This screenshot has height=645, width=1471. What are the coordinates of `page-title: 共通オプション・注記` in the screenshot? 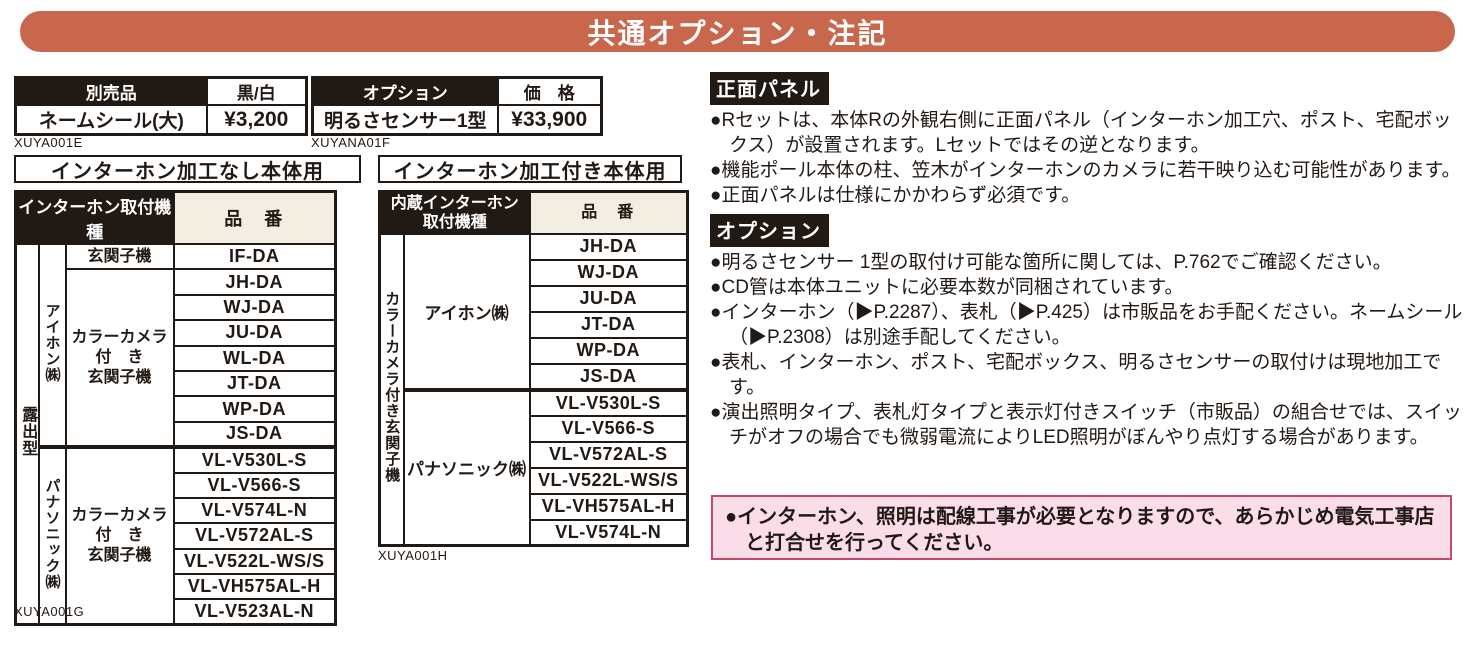 It's located at (737, 33).